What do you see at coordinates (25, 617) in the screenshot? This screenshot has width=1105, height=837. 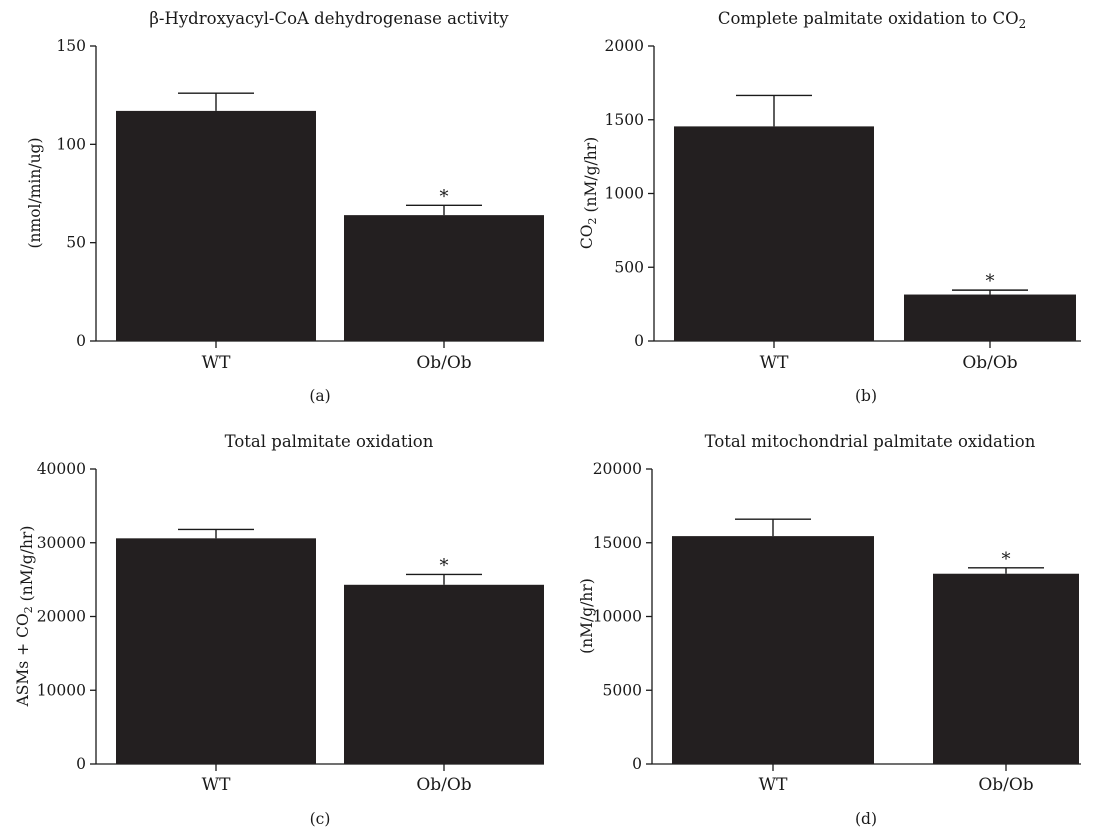 I see `y-axis-label: ASMs + CO2 (nM/g/hr)` at bounding box center [25, 617].